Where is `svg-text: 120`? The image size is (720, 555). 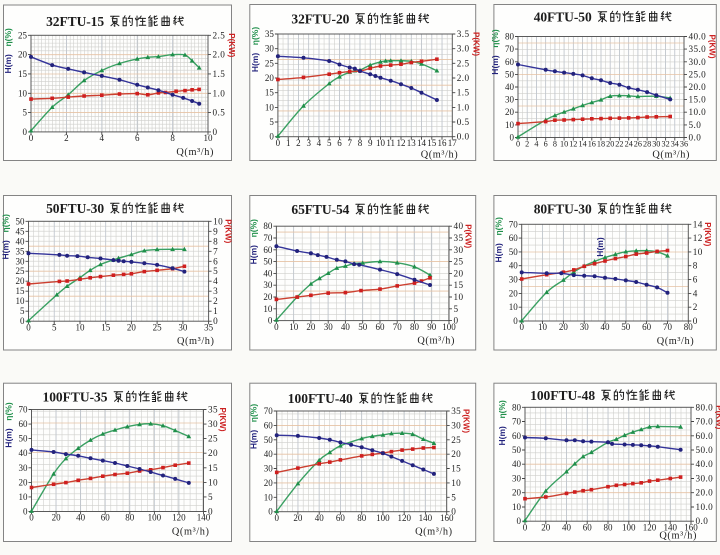 svg-text: 120 is located at coordinates (179, 518).